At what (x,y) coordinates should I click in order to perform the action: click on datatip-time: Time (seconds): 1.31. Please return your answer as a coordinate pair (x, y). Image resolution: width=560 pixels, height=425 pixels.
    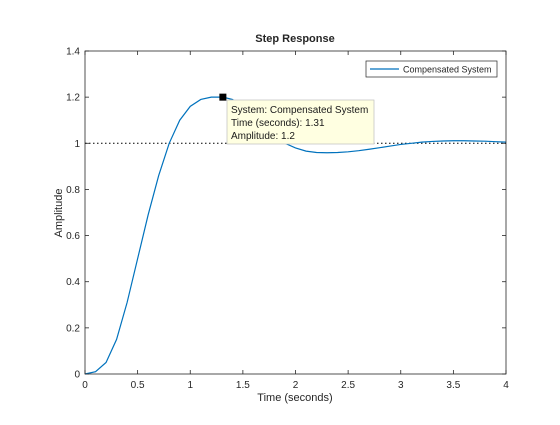
    Looking at the image, I should click on (278, 123).